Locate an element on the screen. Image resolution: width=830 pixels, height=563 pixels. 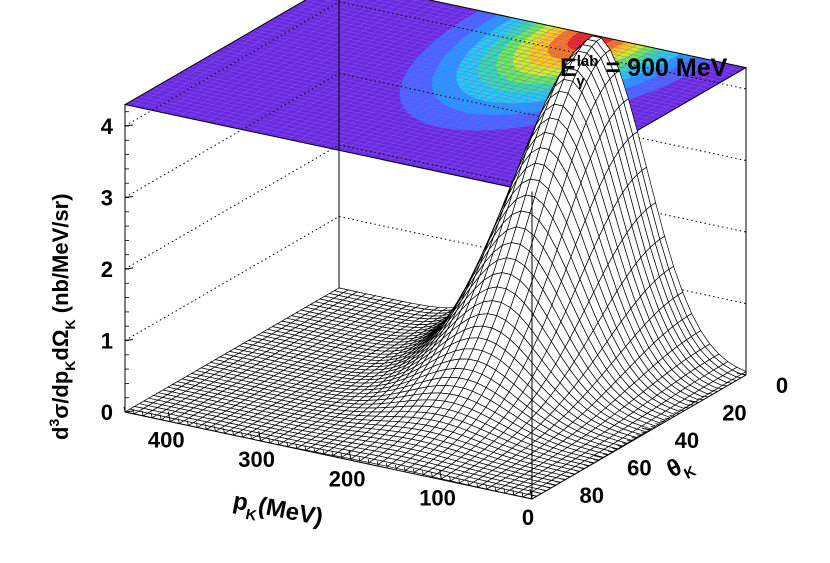
y-axis-label: θK is located at coordinates (680, 468).